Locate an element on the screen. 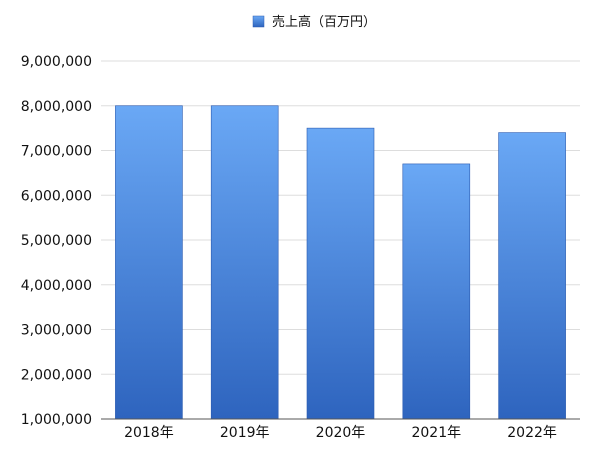 Image resolution: width=600 pixels, height=468 pixels. y-tick-label: 8,000,000 is located at coordinates (56, 107).